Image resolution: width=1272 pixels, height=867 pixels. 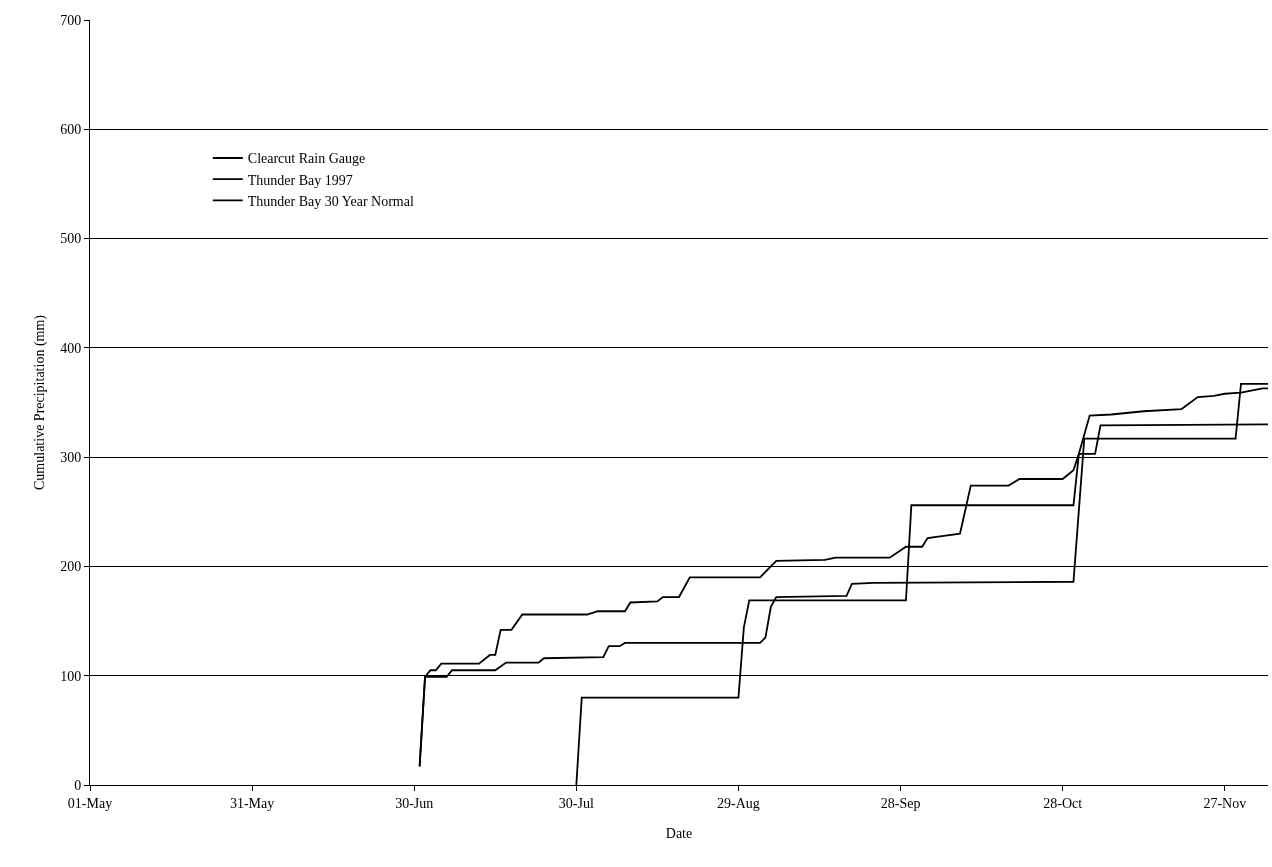 What do you see at coordinates (71, 676) in the screenshot?
I see `y-tick-label: 100` at bounding box center [71, 676].